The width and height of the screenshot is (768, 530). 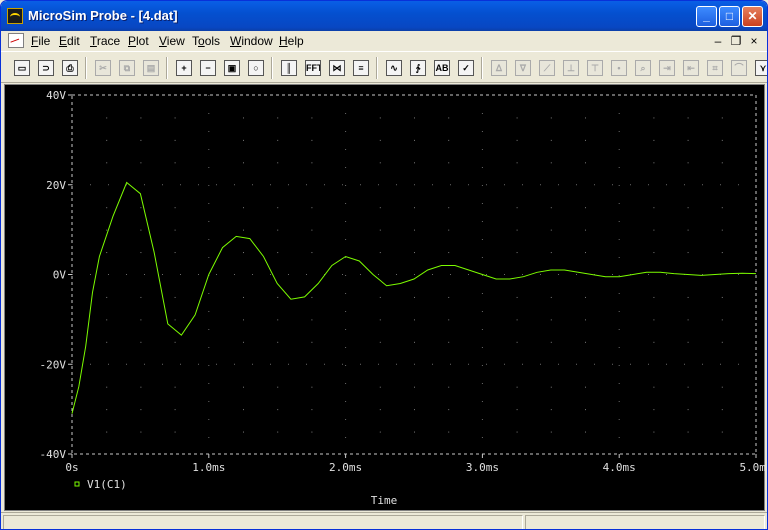 What do you see at coordinates (706, 16) in the screenshot?
I see `minimize-button: _` at bounding box center [706, 16].